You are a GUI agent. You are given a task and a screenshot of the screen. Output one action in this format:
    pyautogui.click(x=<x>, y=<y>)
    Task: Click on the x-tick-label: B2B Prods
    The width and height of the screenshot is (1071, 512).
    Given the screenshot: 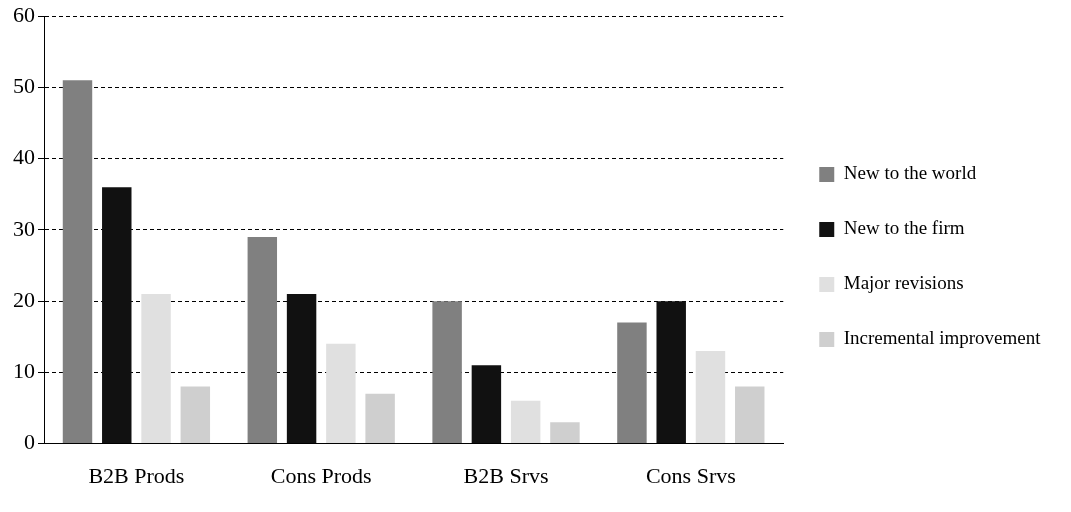 What is the action you would take?
    pyautogui.click(x=136, y=475)
    